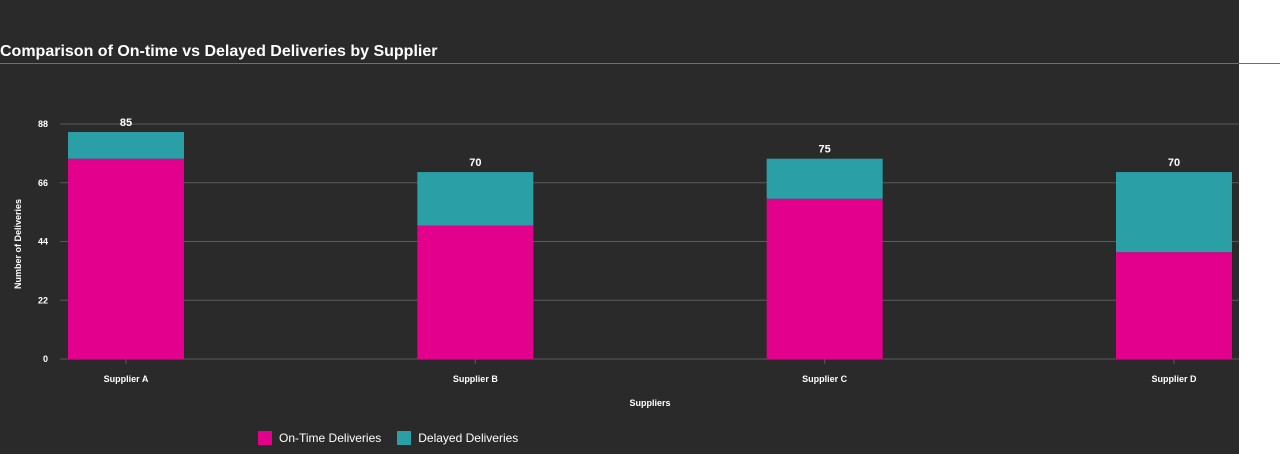  Describe the element at coordinates (825, 379) in the screenshot. I see `x-tick-label-3: Supplier C` at that location.